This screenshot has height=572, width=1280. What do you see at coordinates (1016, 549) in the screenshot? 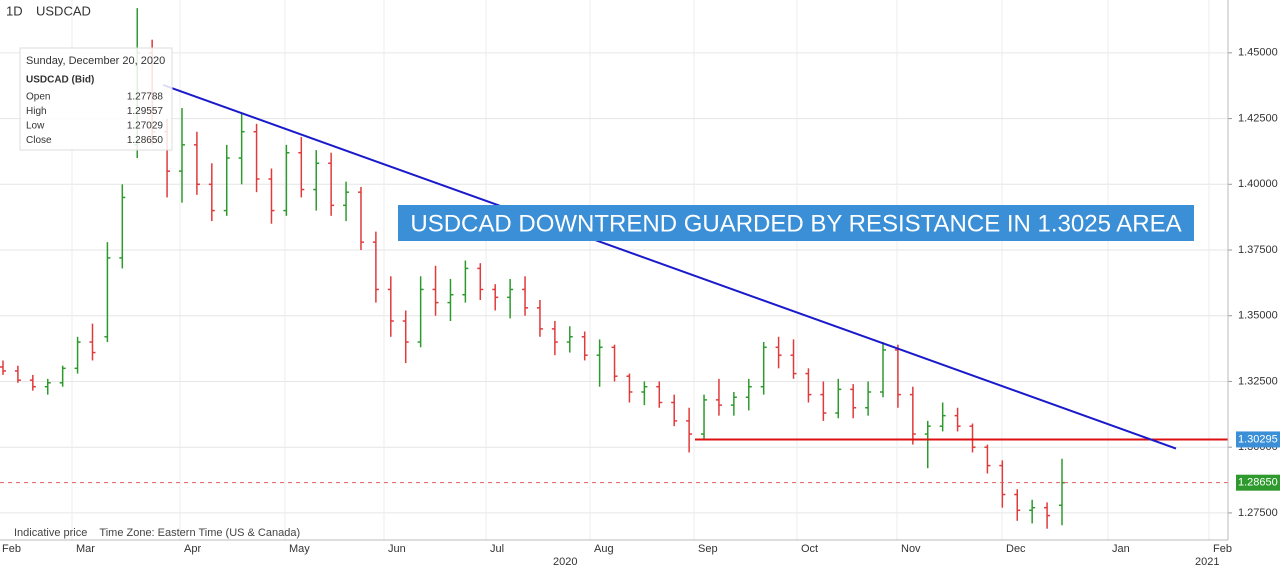
I see `x-tick-label: Dec` at bounding box center [1016, 549].